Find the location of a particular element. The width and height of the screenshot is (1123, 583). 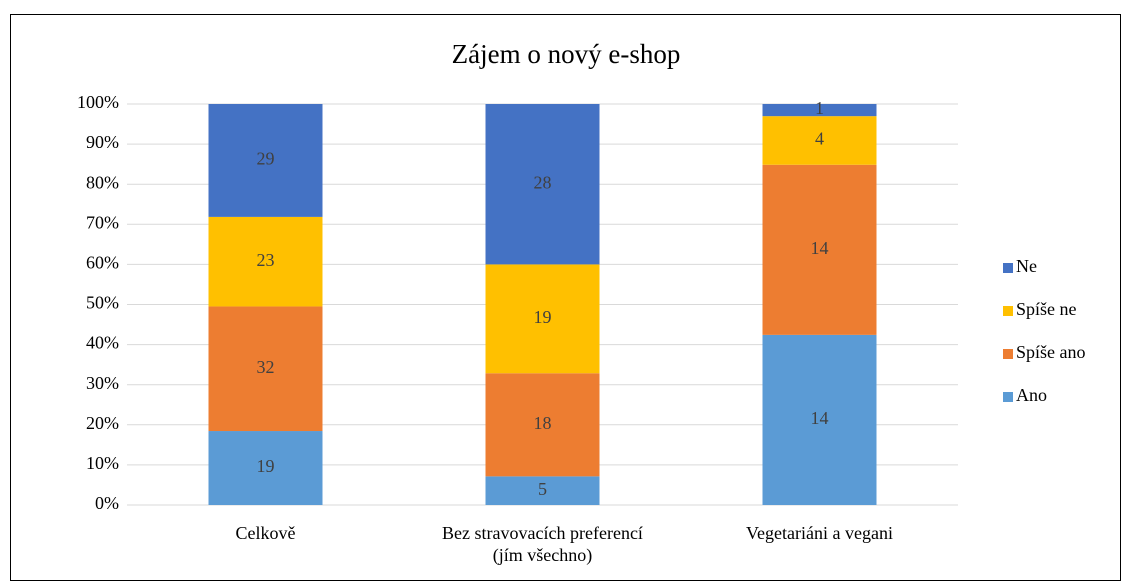

y-tick-label: 60% is located at coordinates (102, 263).